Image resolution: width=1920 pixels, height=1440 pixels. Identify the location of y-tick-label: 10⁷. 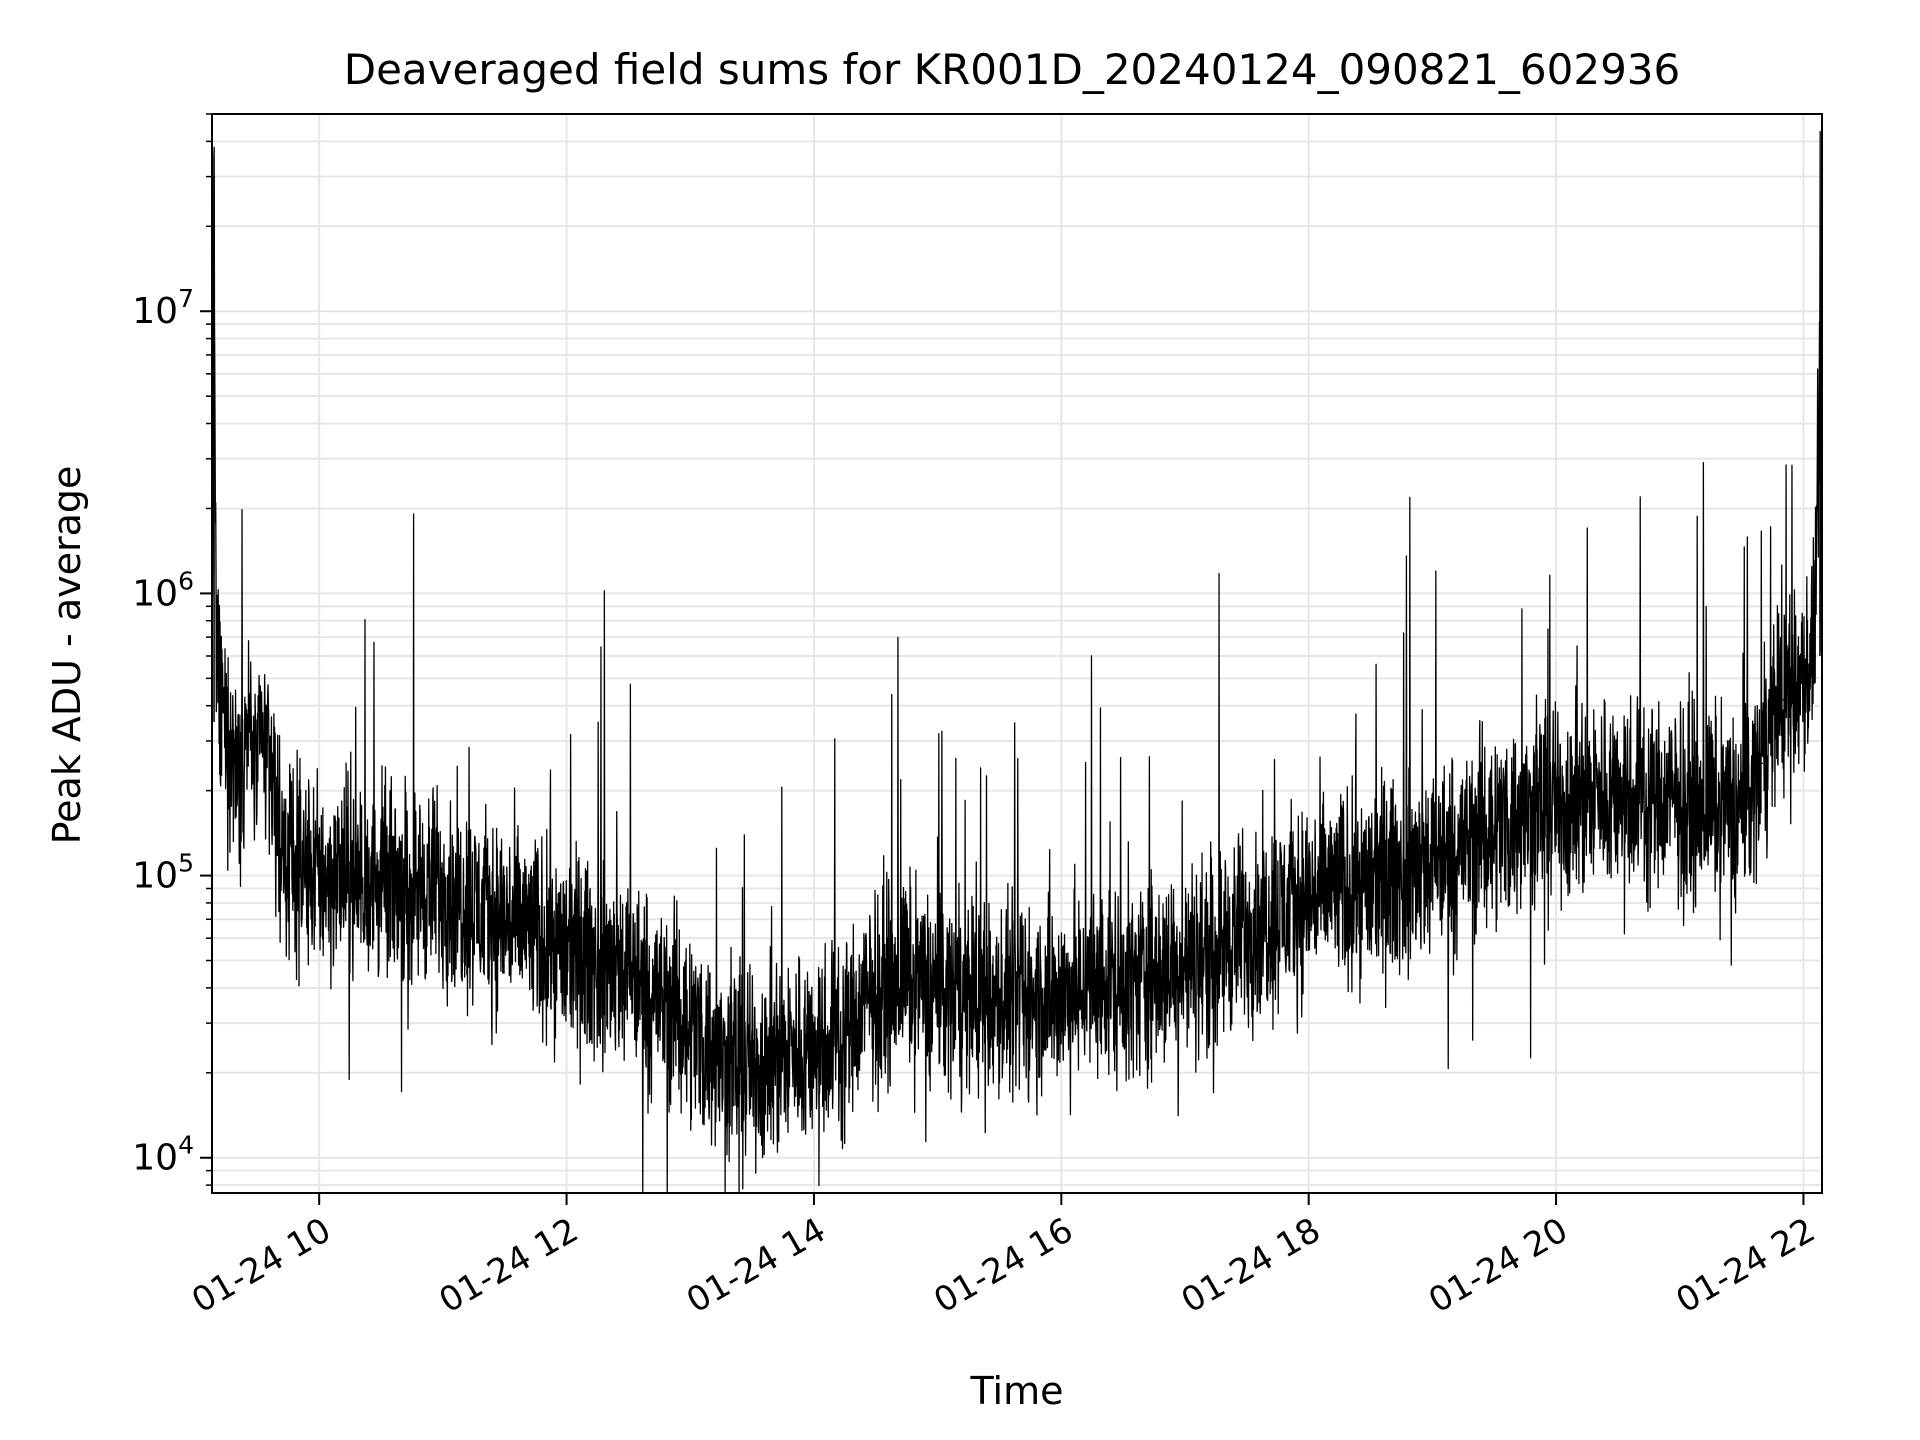
(163, 308).